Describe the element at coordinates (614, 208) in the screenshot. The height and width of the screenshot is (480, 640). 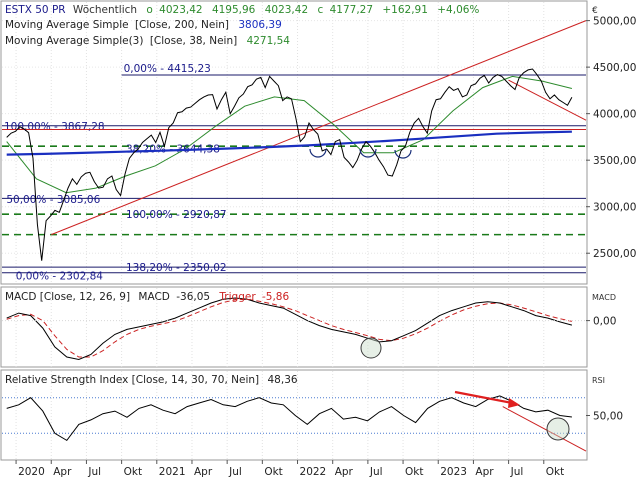
I see `y-tick-label: 3000,00` at that location.